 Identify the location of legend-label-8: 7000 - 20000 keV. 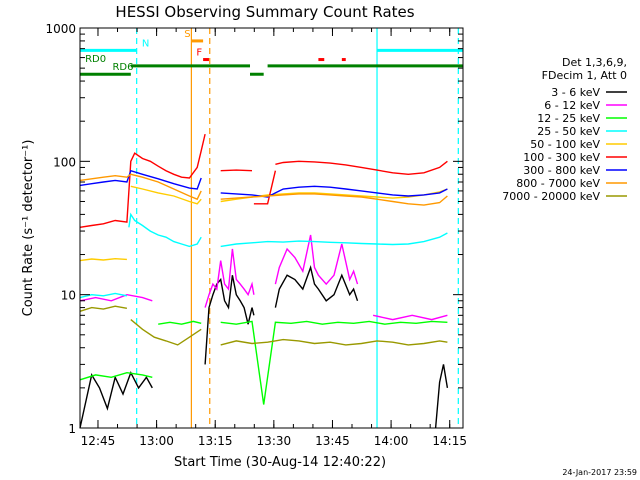
(551, 196).